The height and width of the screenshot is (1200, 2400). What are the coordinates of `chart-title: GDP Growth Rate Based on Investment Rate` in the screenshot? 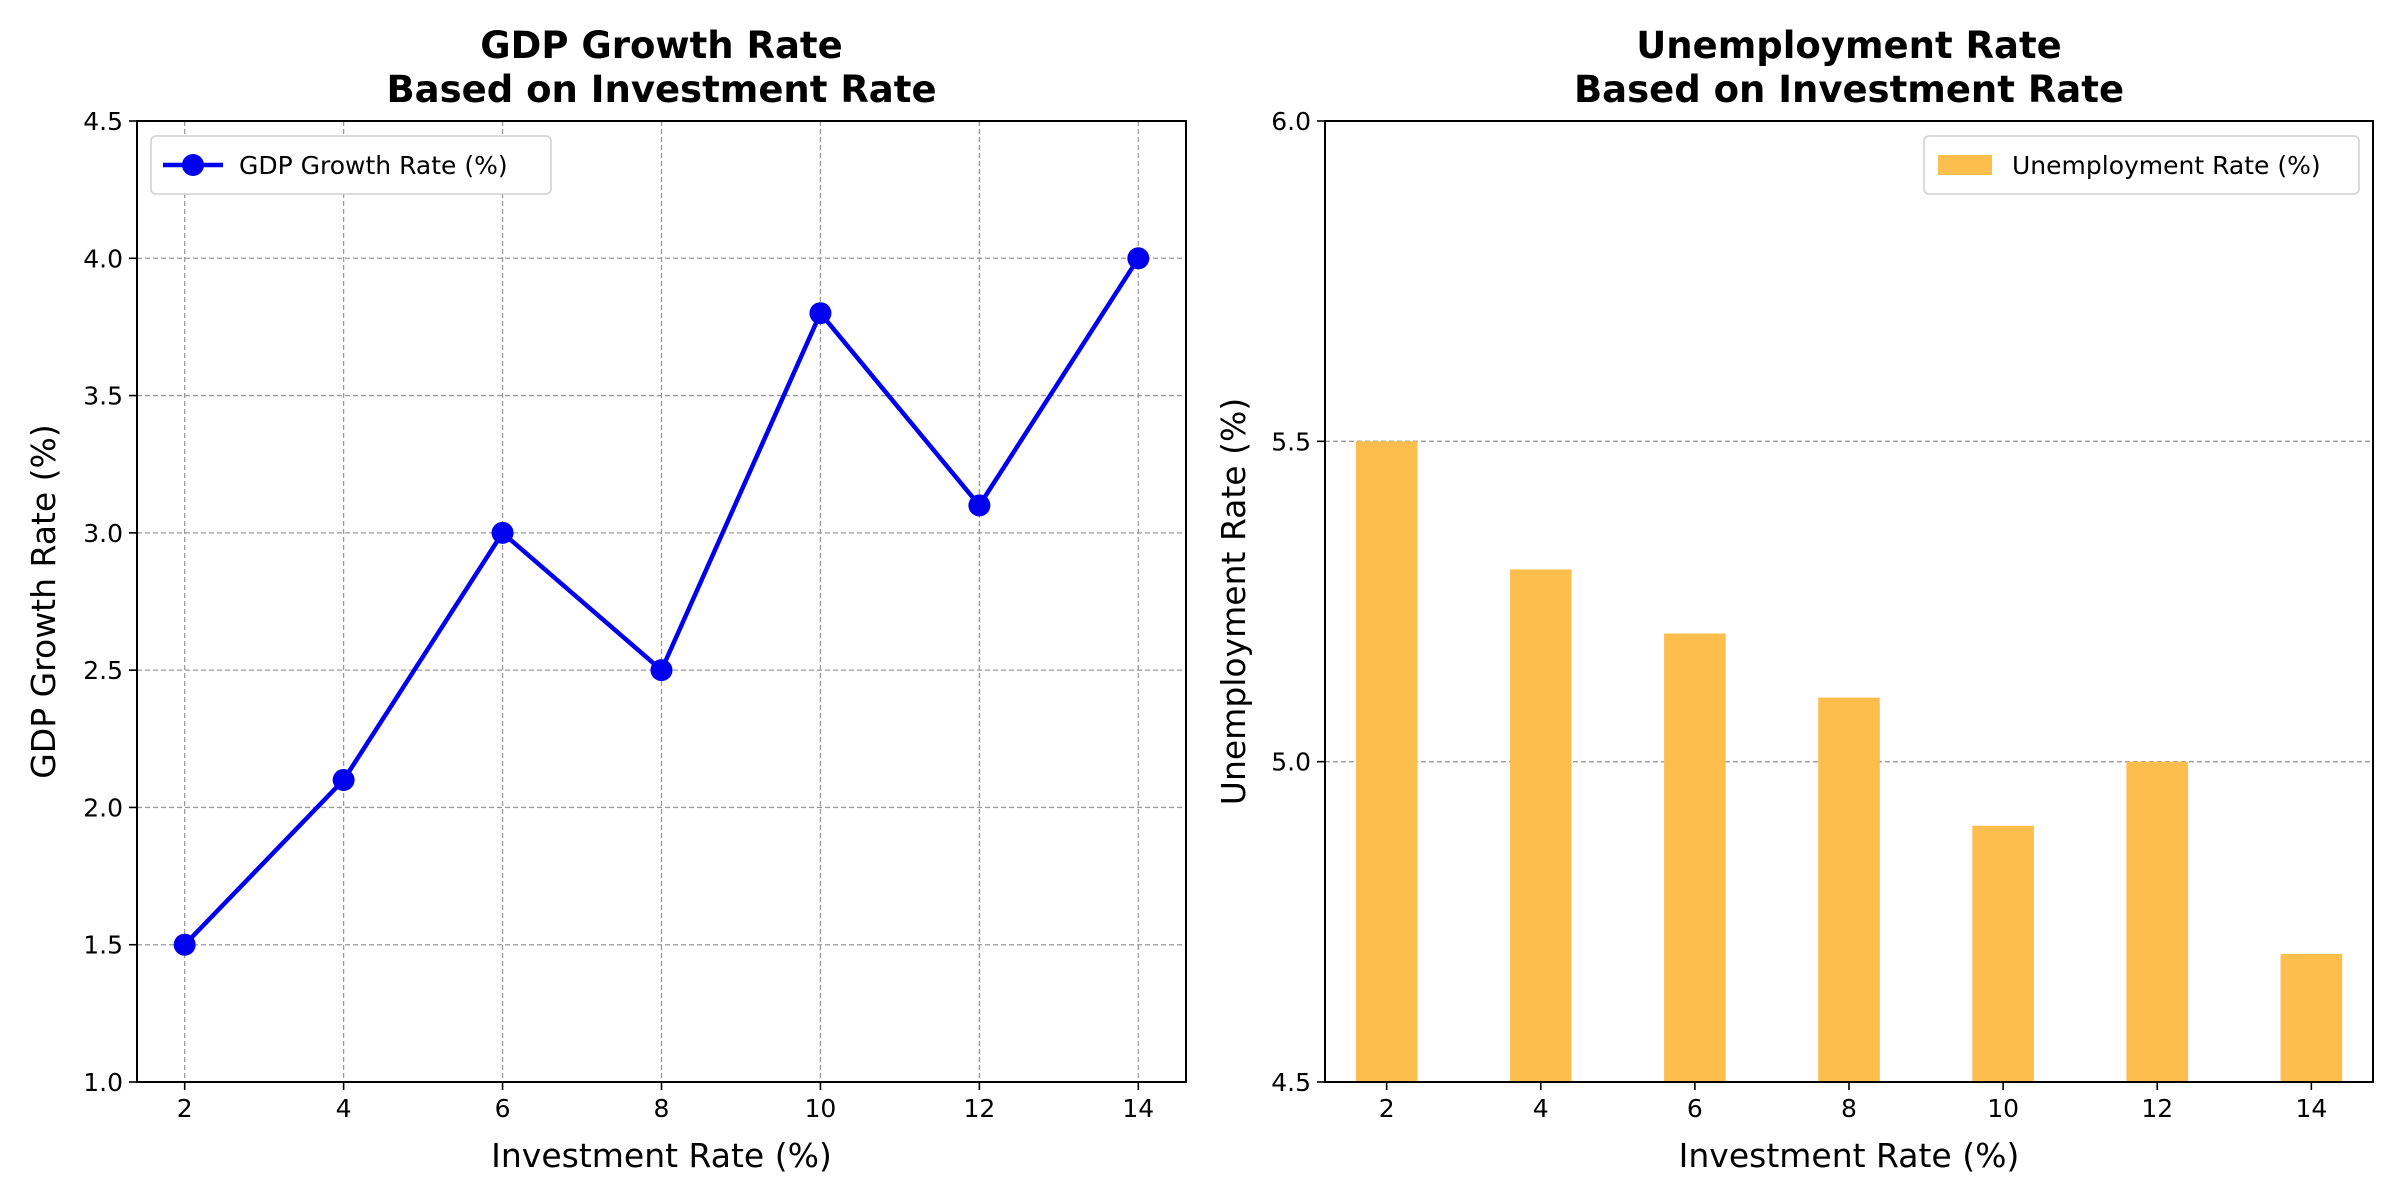 It's located at (661, 67).